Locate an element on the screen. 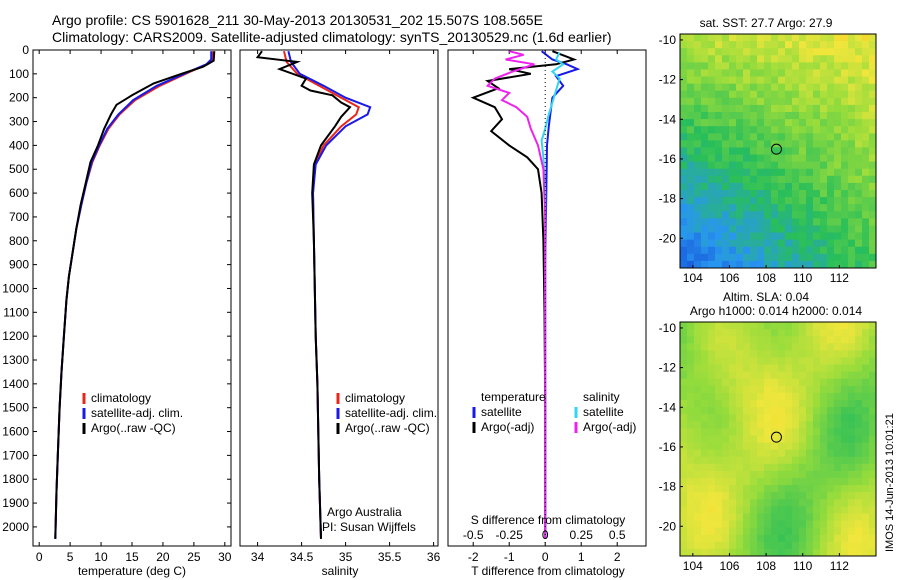  map-y-tick-label: -12 is located at coordinates (668, 80).